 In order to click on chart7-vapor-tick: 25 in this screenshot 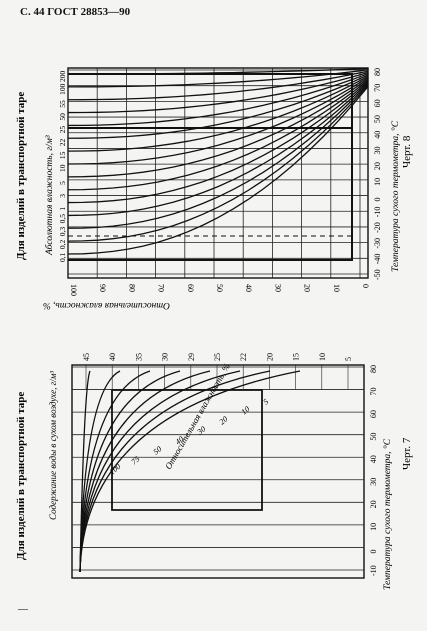, I will do `click(217, 357)`.